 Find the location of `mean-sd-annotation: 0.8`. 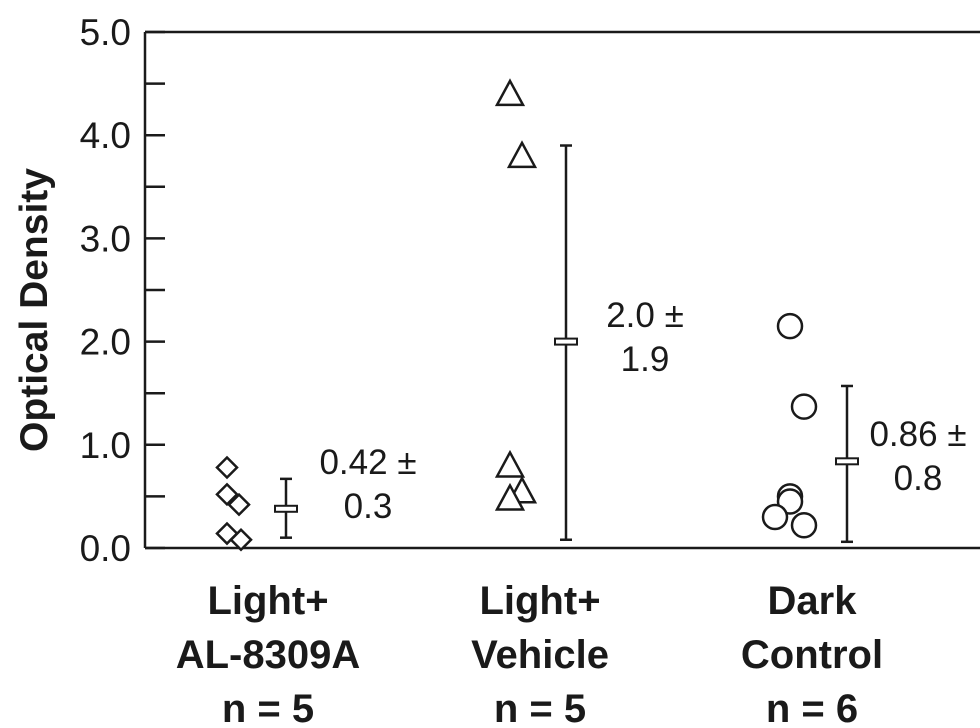

mean-sd-annotation: 0.8 is located at coordinates (918, 478).